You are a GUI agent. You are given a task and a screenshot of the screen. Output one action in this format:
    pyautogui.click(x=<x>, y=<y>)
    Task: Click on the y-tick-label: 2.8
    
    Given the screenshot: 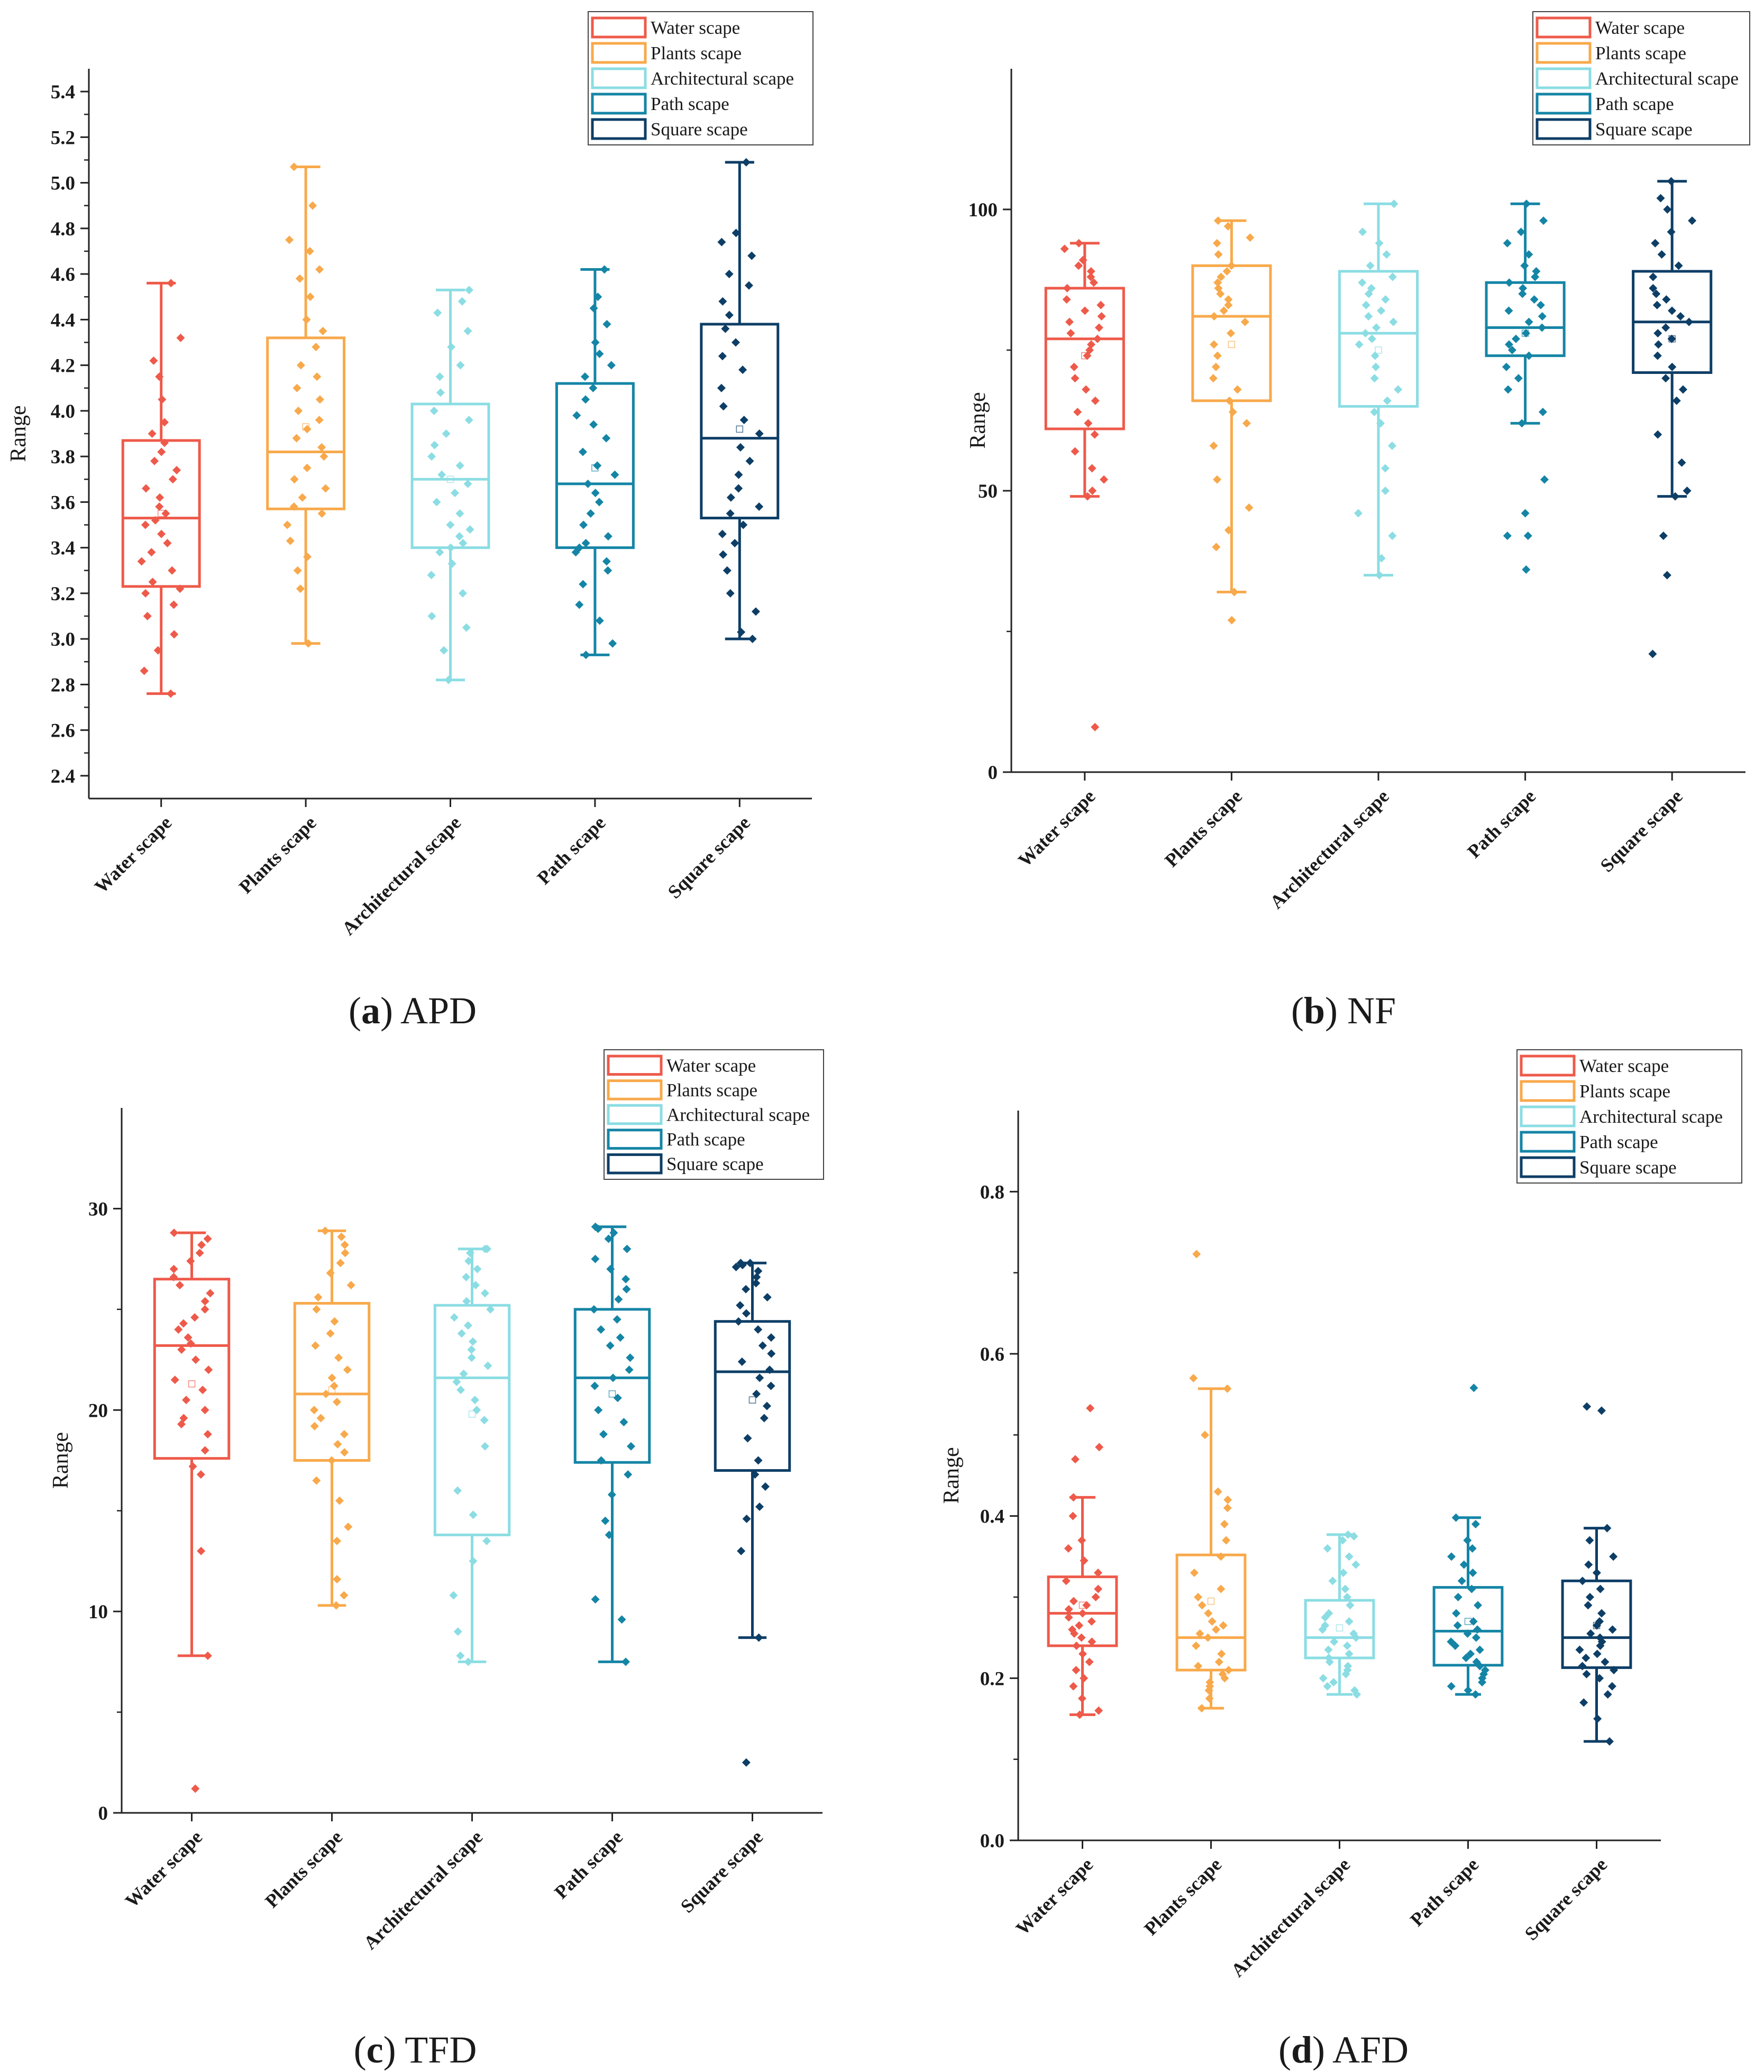 What is the action you would take?
    pyautogui.click(x=63, y=685)
    